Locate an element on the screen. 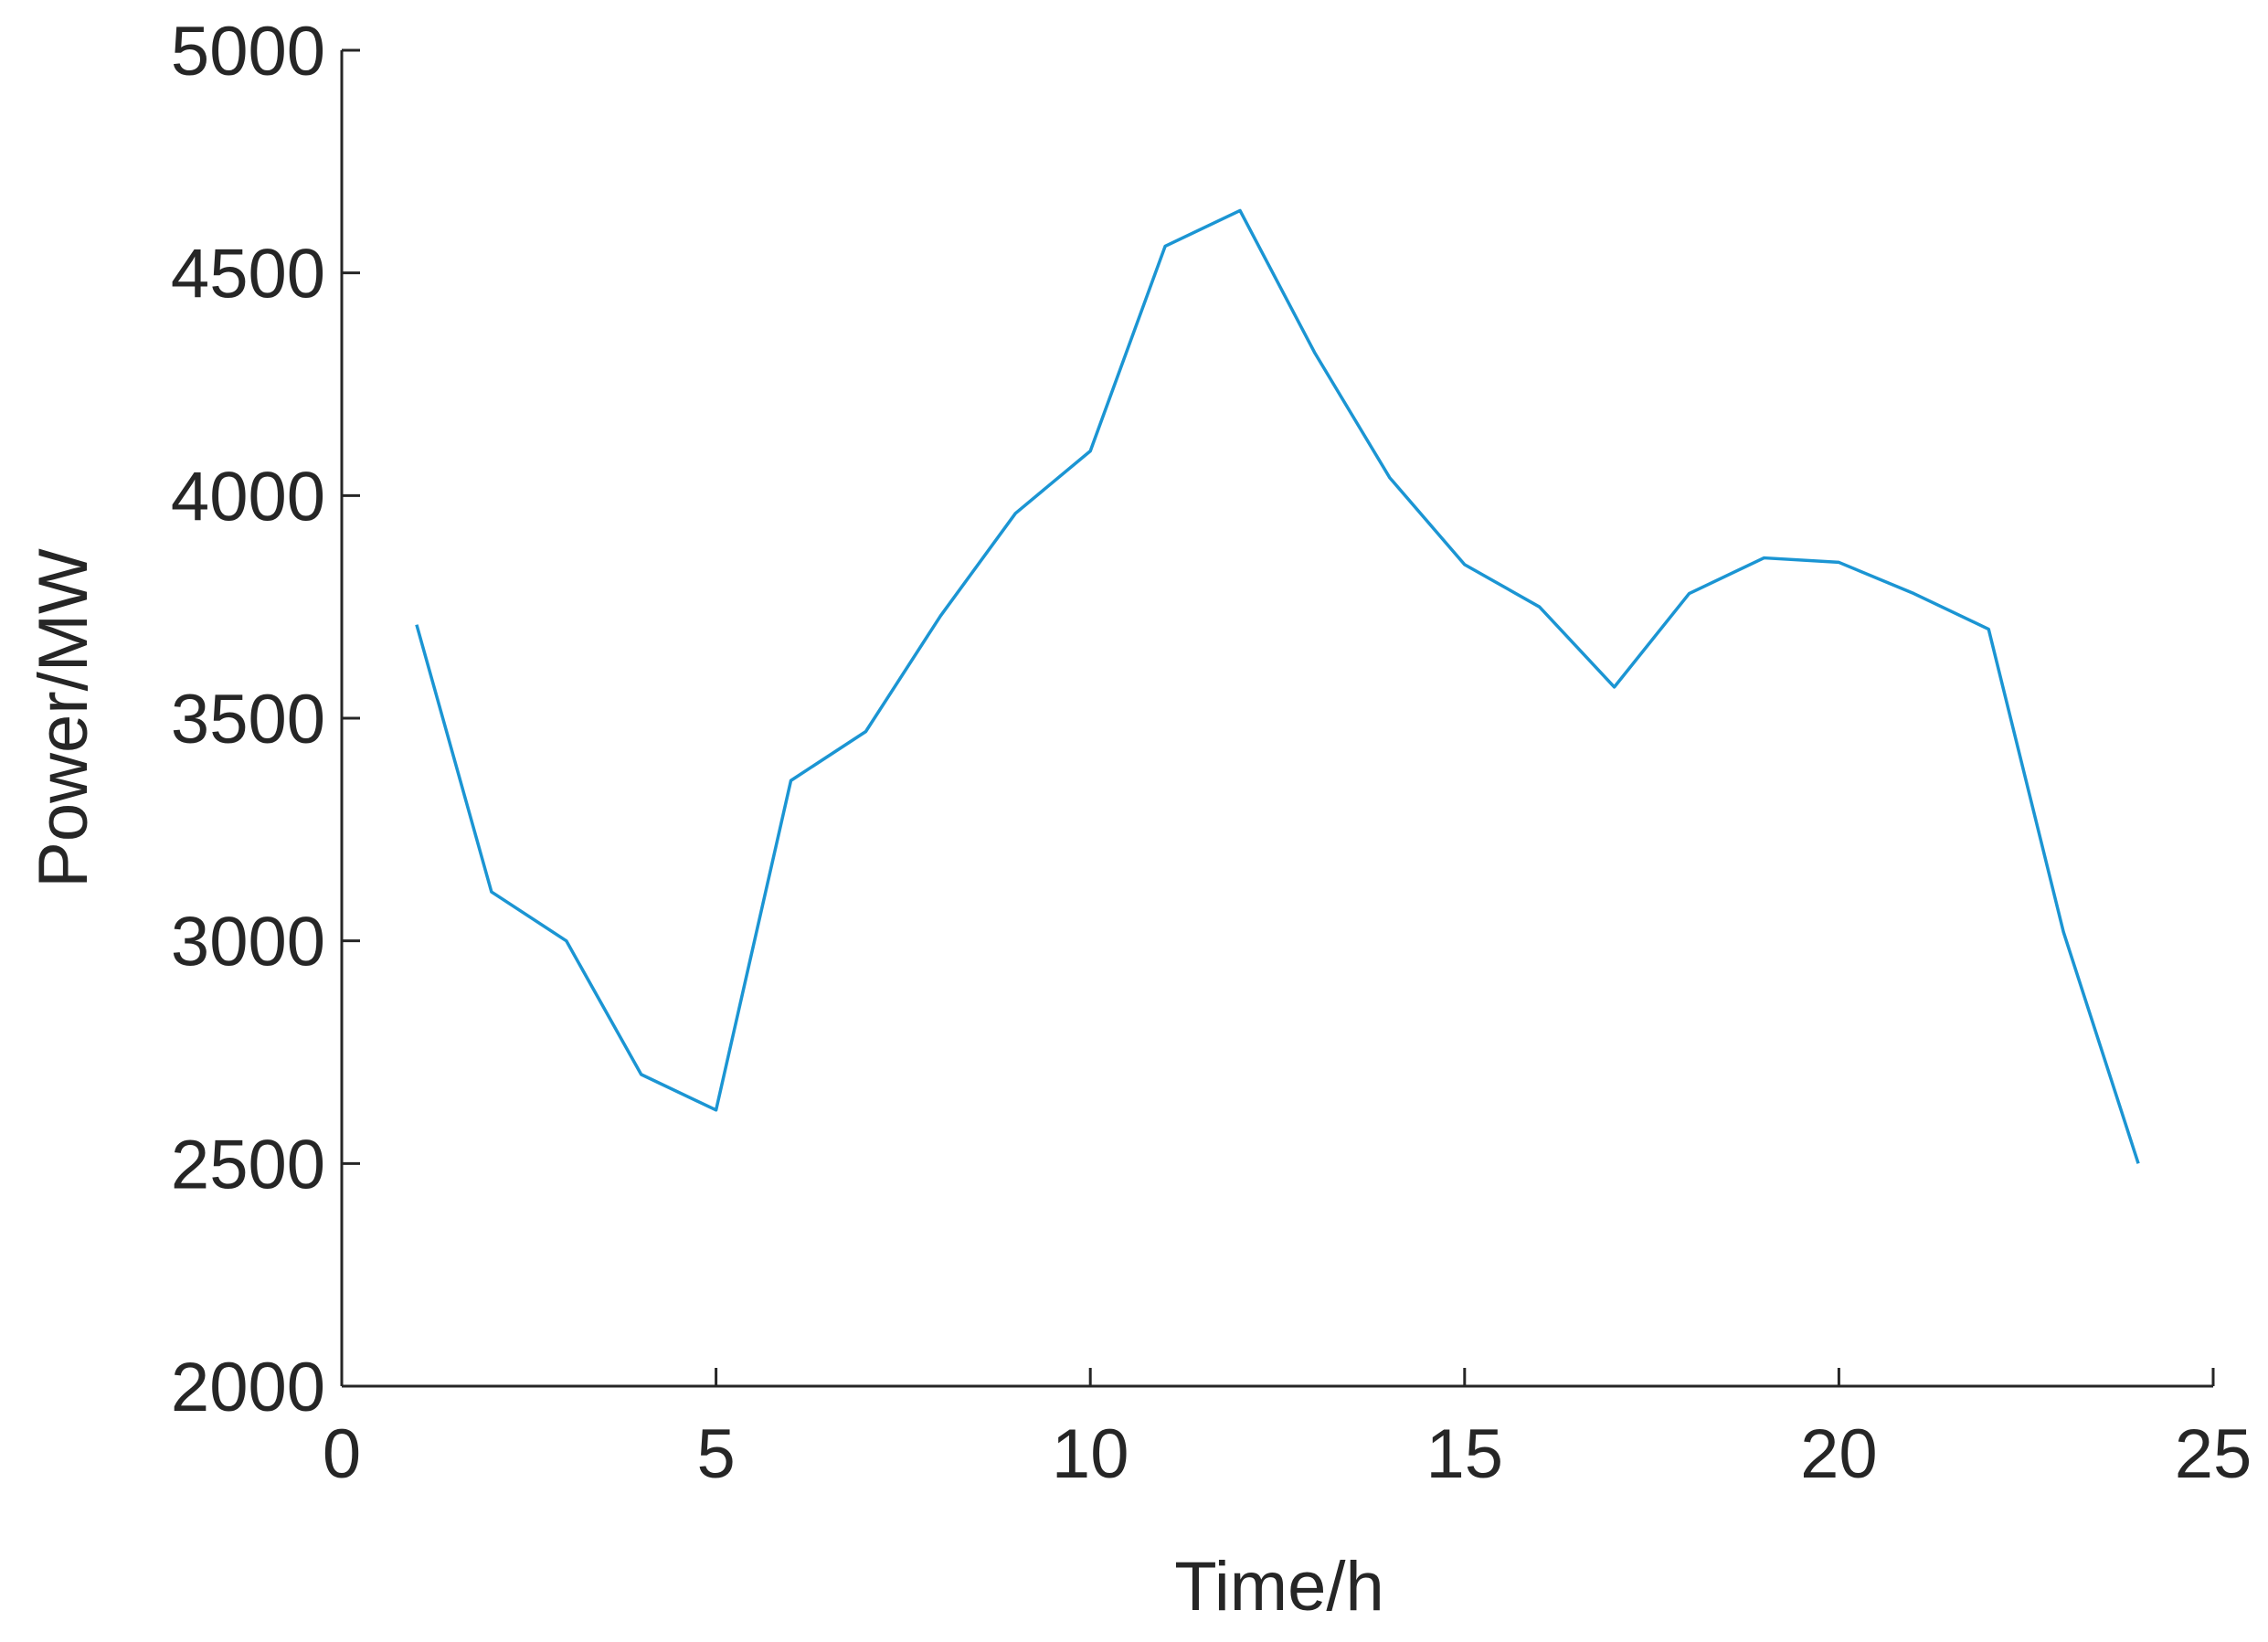 Image resolution: width=2268 pixels, height=1642 pixels. y-tick-label: 2500 is located at coordinates (248, 1164).